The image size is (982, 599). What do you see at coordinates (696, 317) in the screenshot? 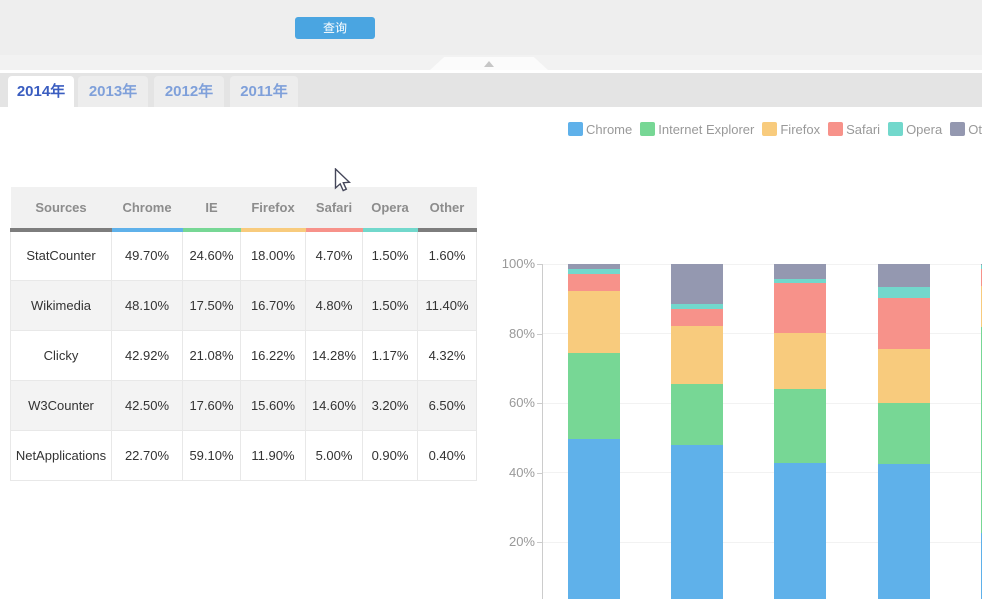
I see `bar-segment-wikimedia-safari` at bounding box center [696, 317].